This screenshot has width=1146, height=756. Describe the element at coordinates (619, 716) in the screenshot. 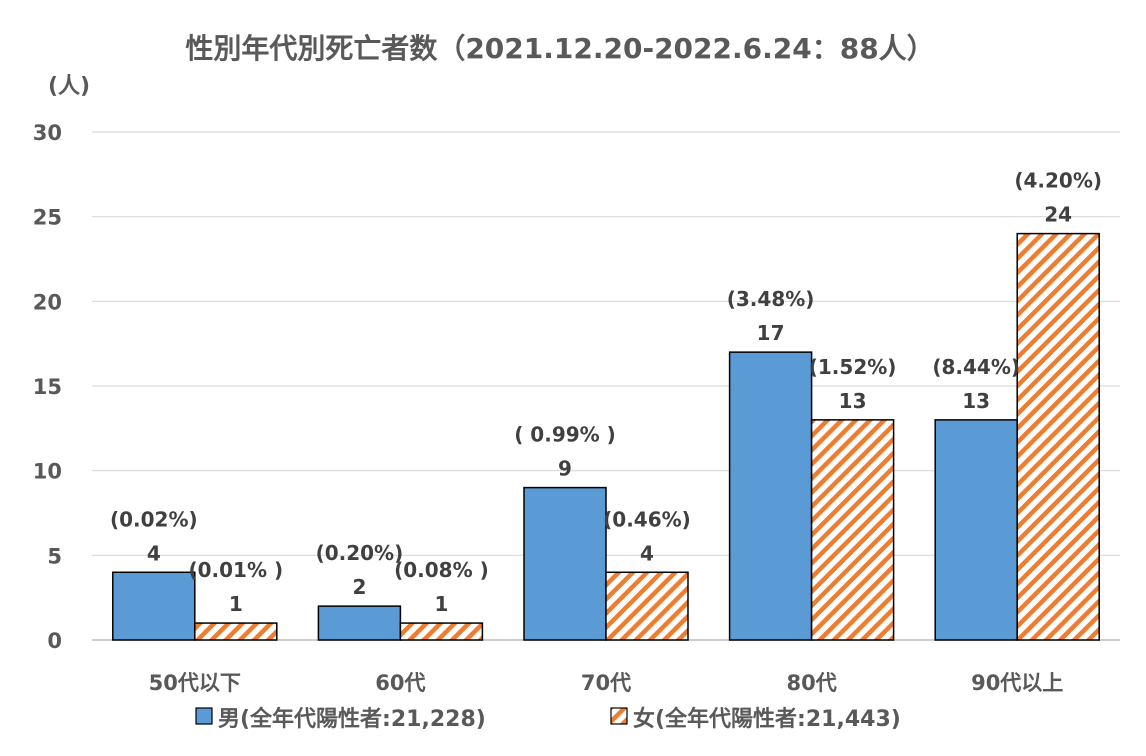

I see `legend-swatch-female` at that location.